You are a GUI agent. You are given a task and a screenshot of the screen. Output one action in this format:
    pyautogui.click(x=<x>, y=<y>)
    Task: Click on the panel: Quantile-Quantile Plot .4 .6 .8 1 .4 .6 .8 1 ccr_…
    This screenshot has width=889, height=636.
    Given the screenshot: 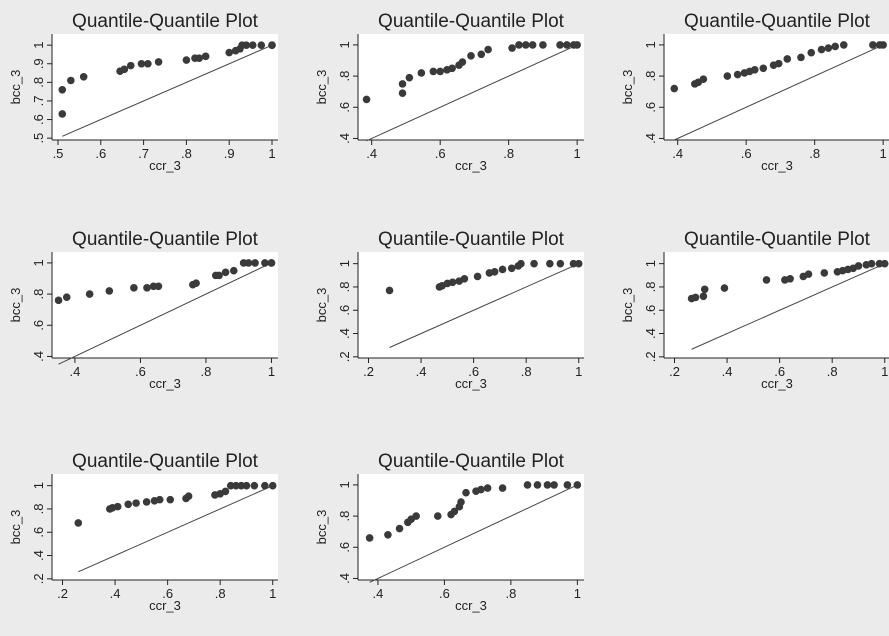 What is the action you would take?
    pyautogui.click(x=754, y=92)
    